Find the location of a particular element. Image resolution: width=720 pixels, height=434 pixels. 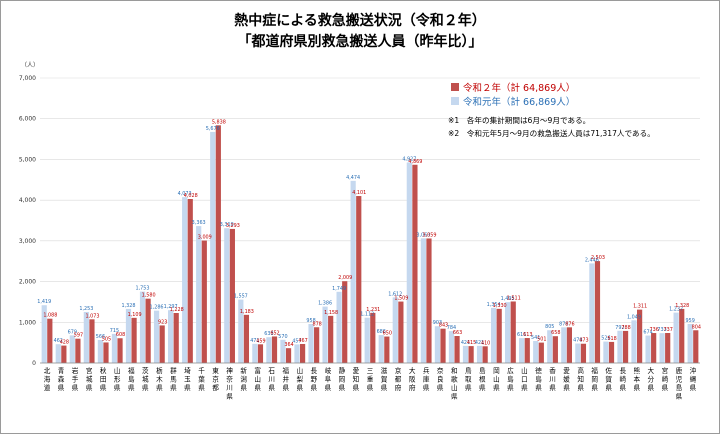

category-label: 岡山県 is located at coordinates (496, 379).